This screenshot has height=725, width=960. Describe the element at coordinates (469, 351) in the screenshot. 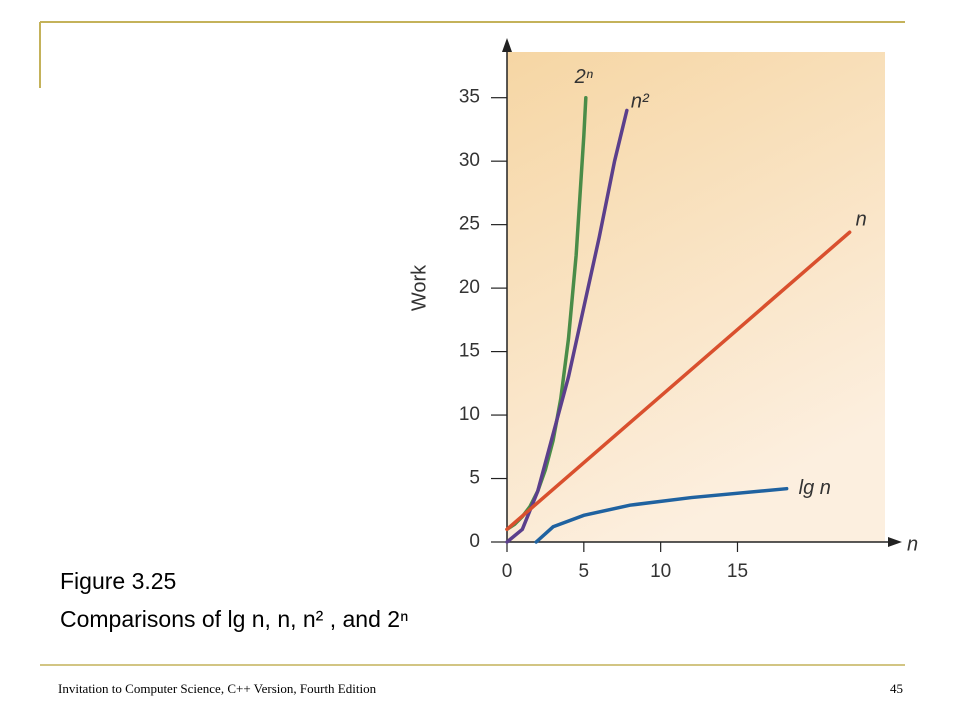

I see `y-tick-label: 15` at that location.